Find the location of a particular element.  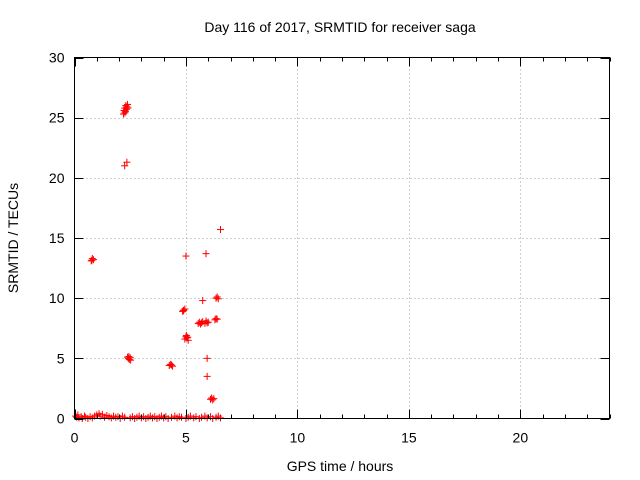

x-tick-label: 5 is located at coordinates (186, 438).